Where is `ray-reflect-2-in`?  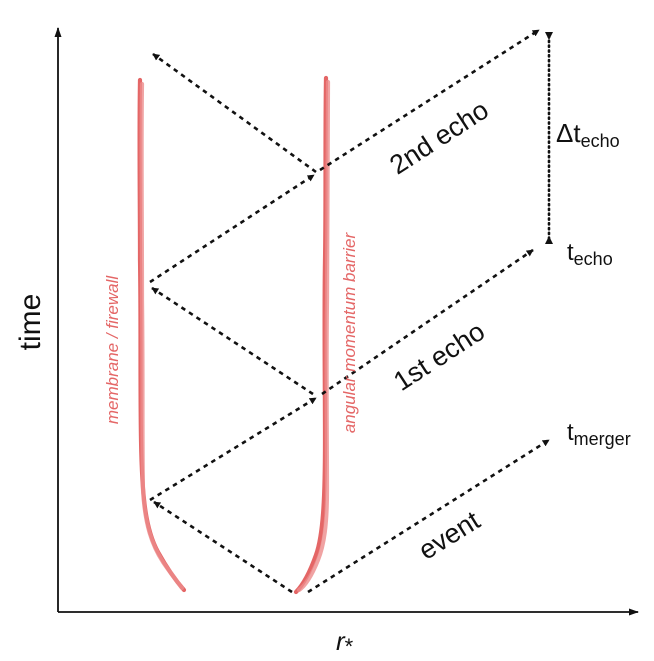 ray-reflect-2-in is located at coordinates (234, 113).